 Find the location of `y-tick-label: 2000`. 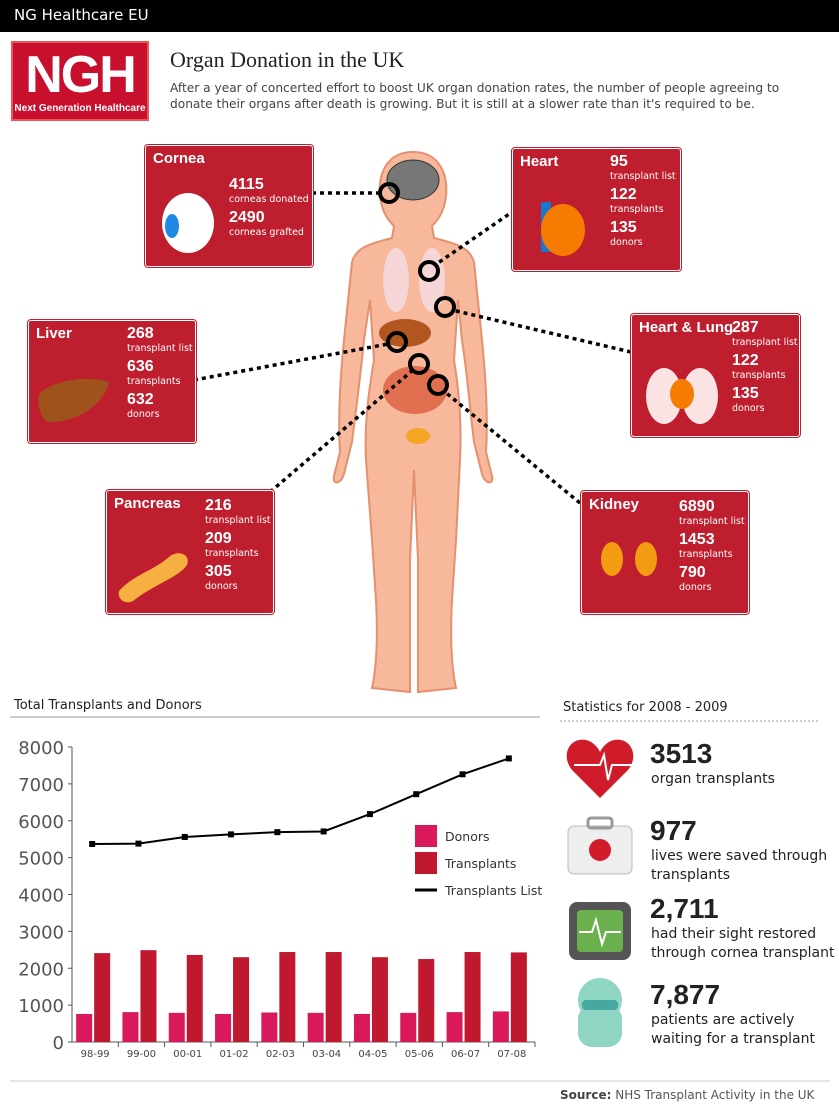

y-tick-label: 2000 is located at coordinates (41, 969).